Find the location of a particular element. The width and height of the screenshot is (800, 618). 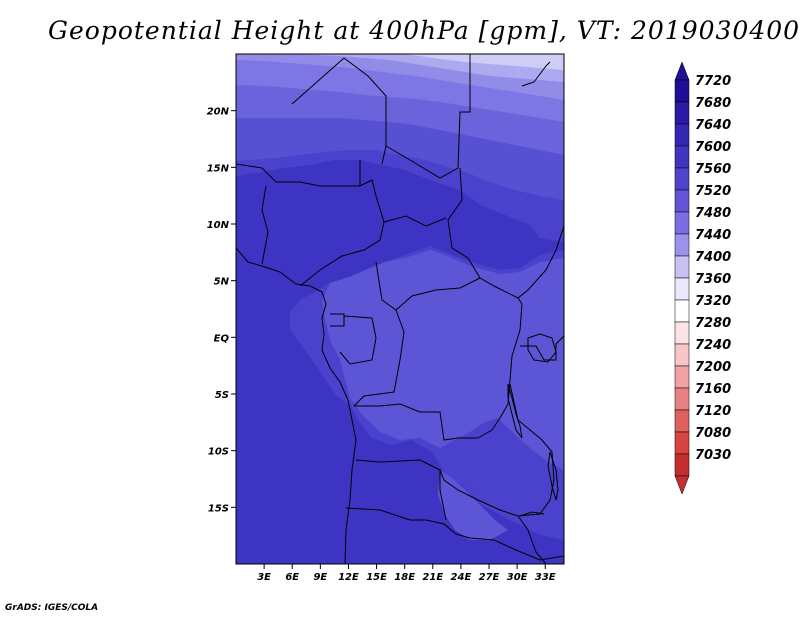

lon-tick-label: 15E is located at coordinates (376, 577).